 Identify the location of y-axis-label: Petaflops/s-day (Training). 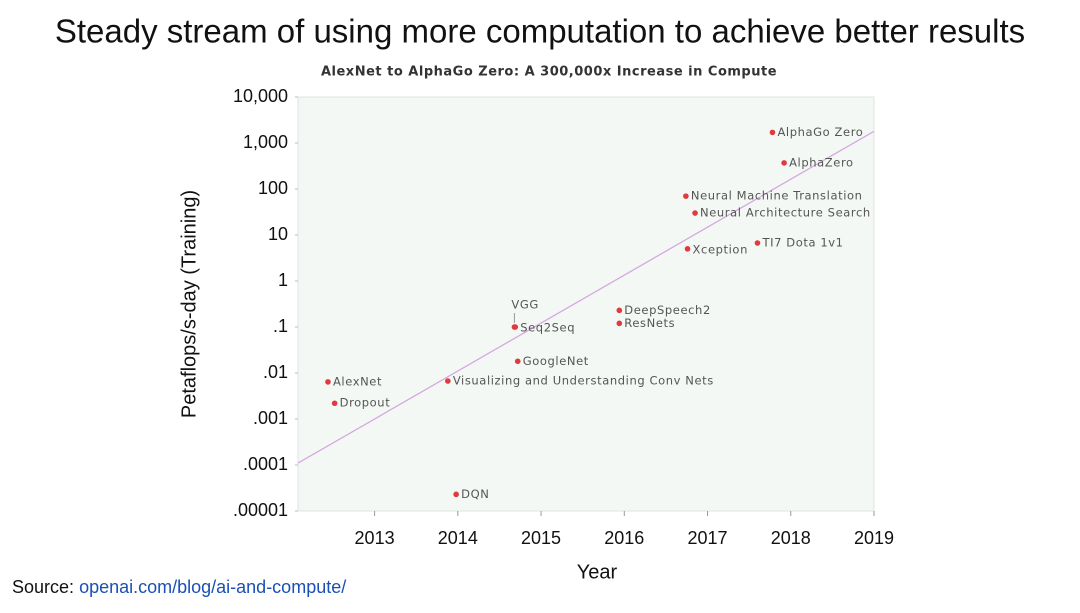
(189, 304).